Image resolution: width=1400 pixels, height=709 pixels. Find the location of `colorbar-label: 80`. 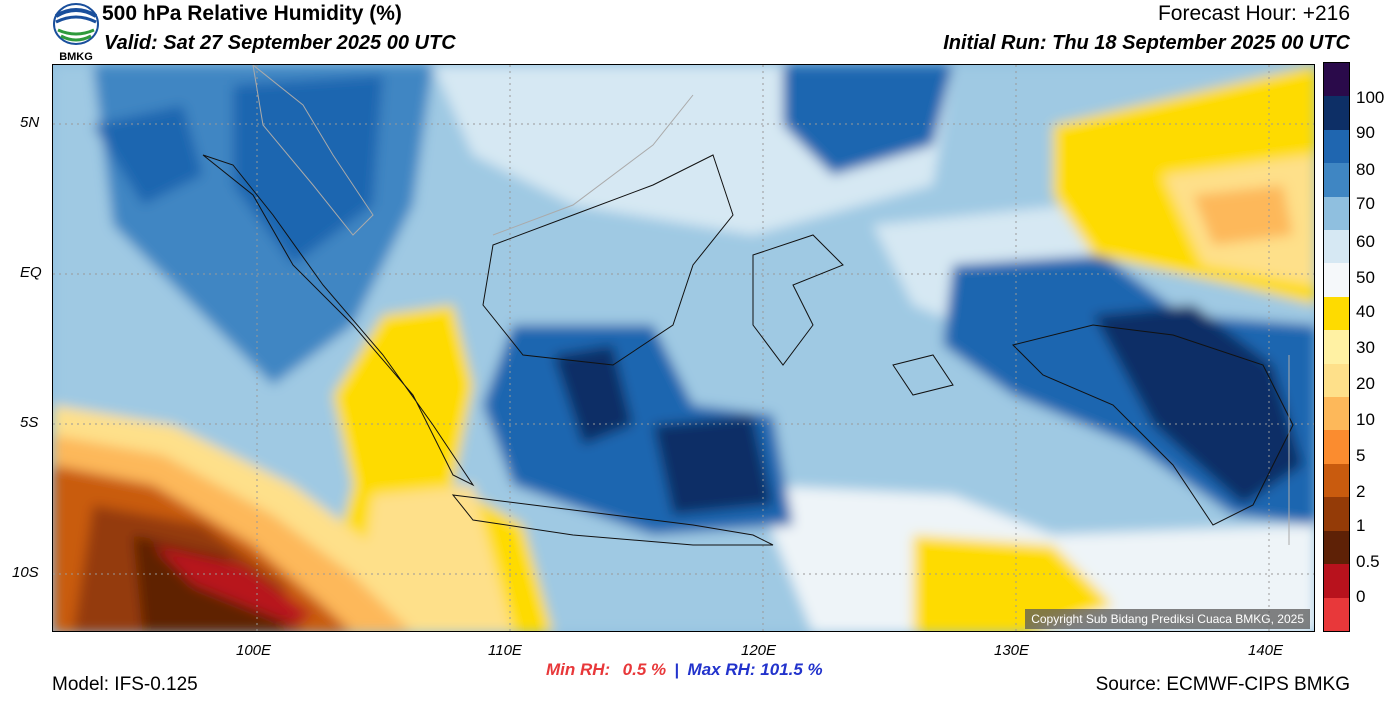

colorbar-label: 80 is located at coordinates (1365, 169).